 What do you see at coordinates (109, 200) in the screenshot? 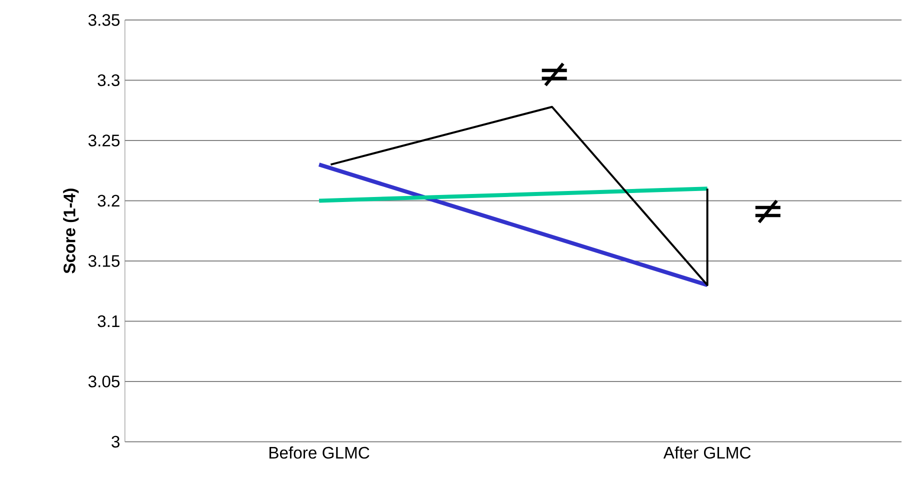
I see `y-tick-label: 3.2` at bounding box center [109, 200].